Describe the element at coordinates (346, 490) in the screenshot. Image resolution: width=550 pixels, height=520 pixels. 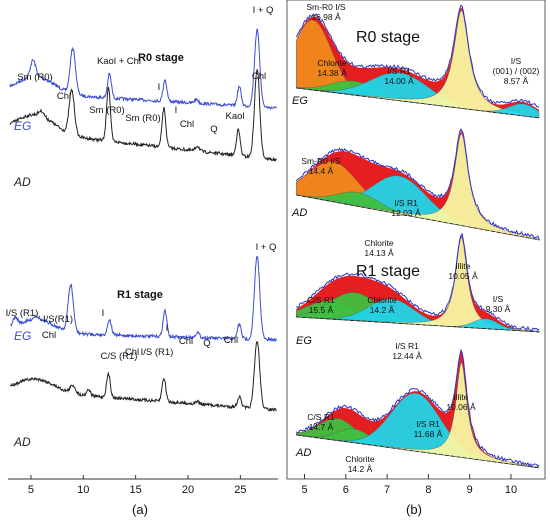
I see `panel-b-x-tick-label: 6` at that location.